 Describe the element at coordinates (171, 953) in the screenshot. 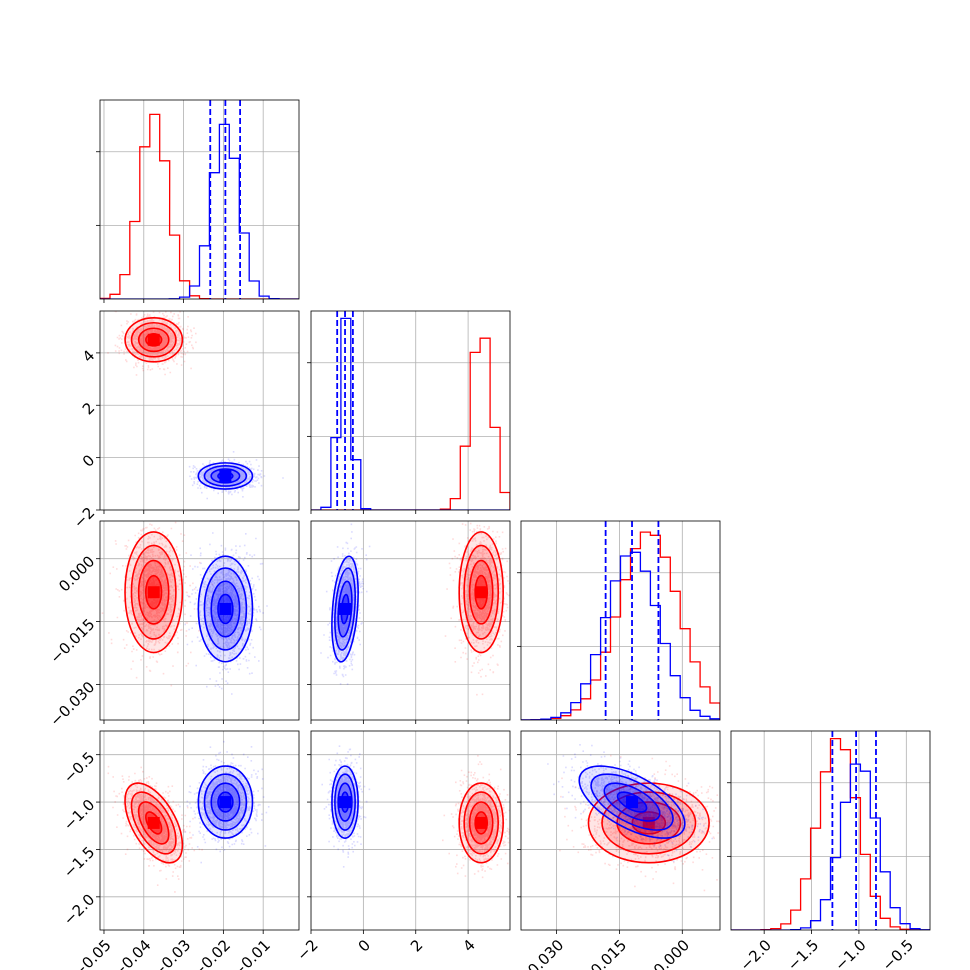

I see `x-tick-label: −0.03` at that location.